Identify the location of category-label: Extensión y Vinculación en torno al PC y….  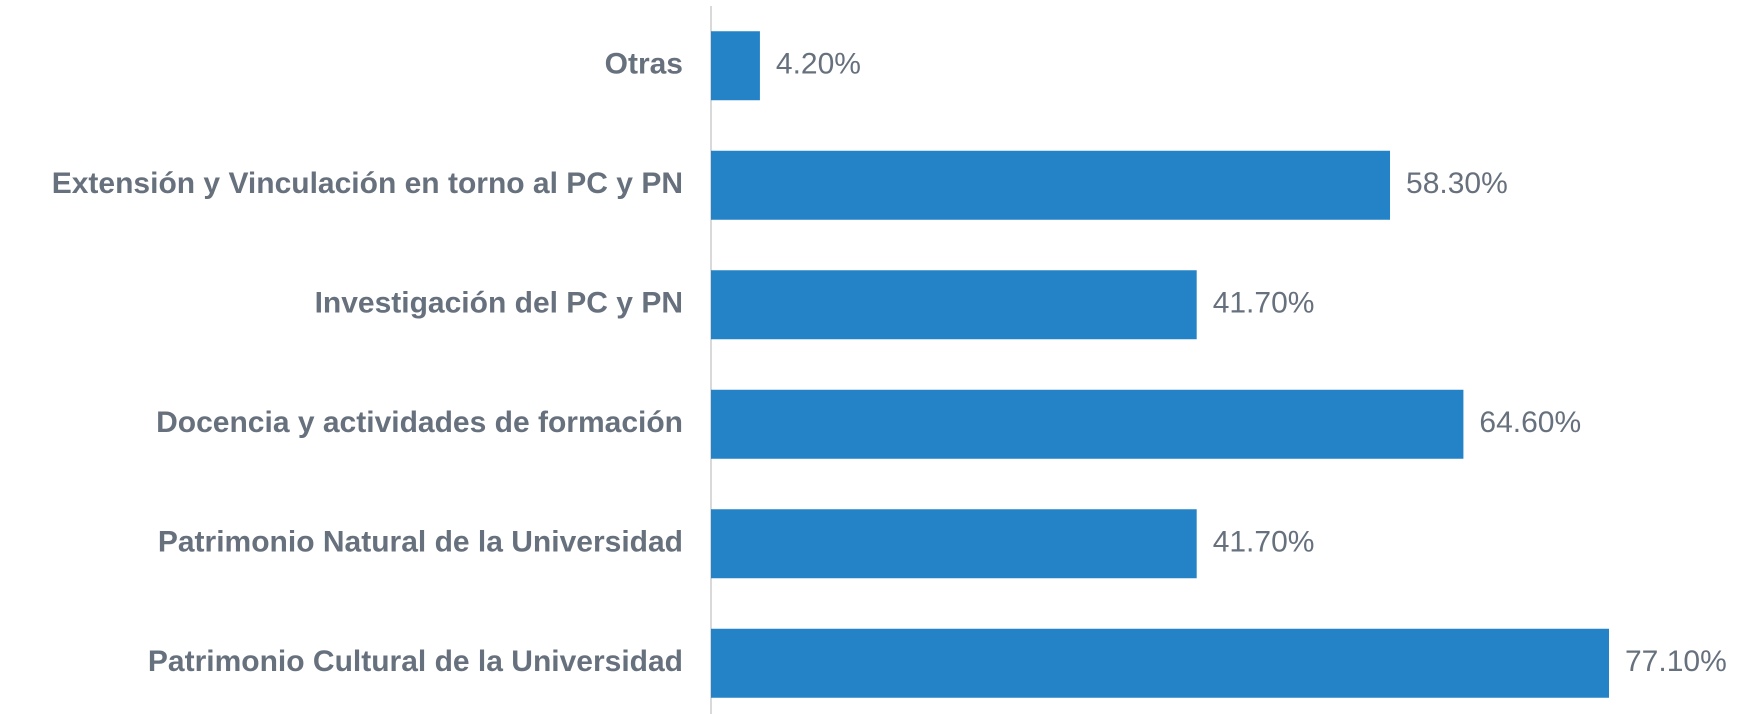
(367, 183).